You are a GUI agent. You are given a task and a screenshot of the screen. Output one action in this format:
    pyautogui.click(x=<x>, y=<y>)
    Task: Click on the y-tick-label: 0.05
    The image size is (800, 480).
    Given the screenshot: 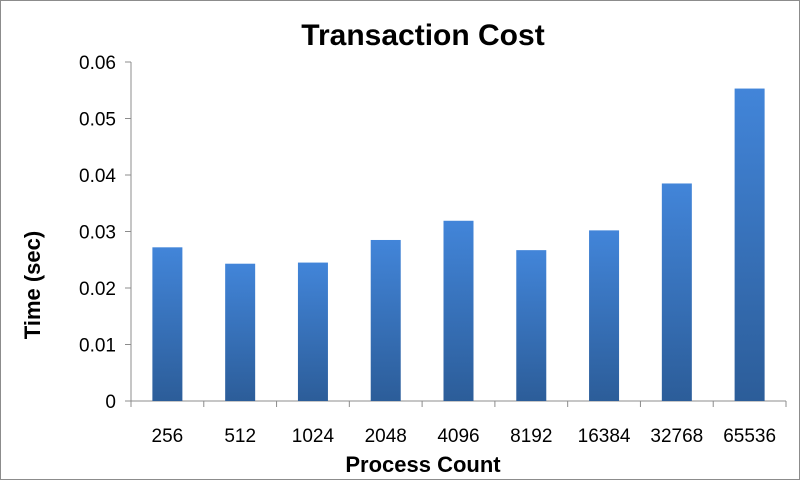 What is the action you would take?
    pyautogui.click(x=97, y=120)
    